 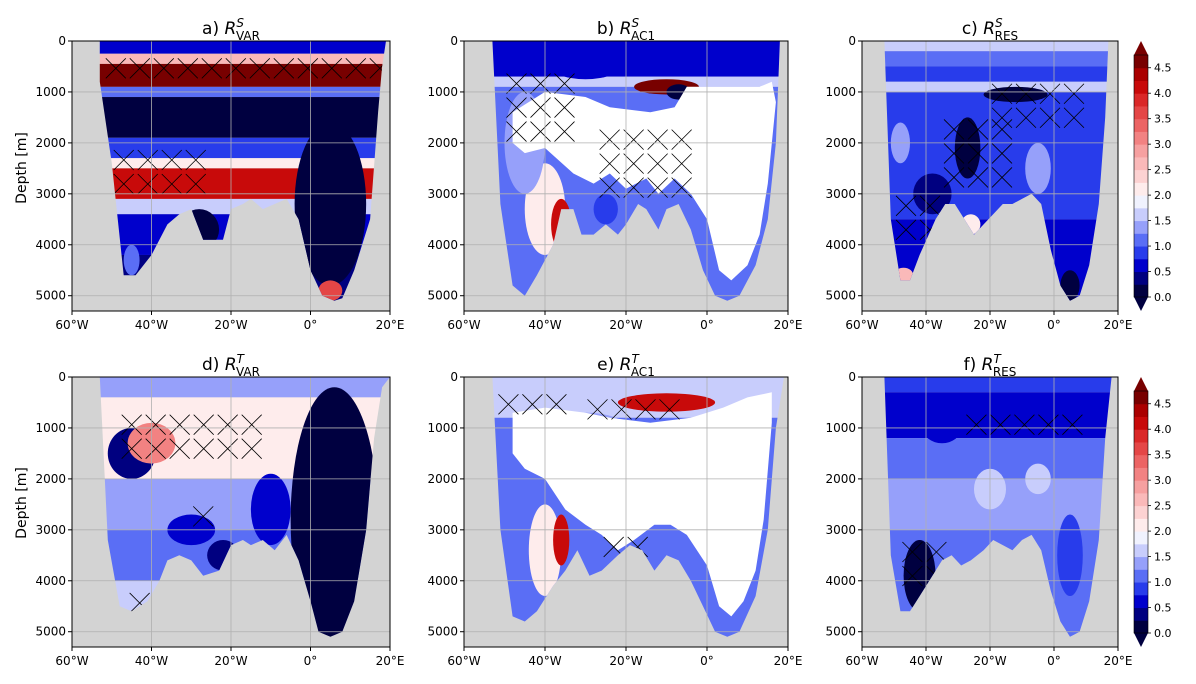 What do you see at coordinates (22, 168) in the screenshot?
I see `y-axis-label-top: Depth [m]` at bounding box center [22, 168].